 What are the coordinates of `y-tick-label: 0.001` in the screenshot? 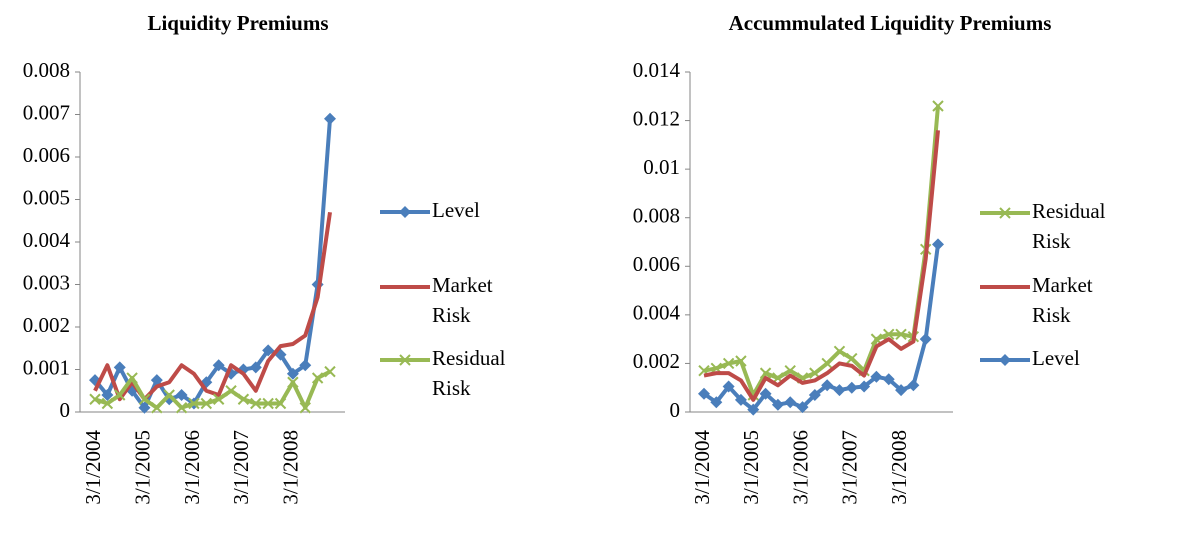 It's located at (46, 367).